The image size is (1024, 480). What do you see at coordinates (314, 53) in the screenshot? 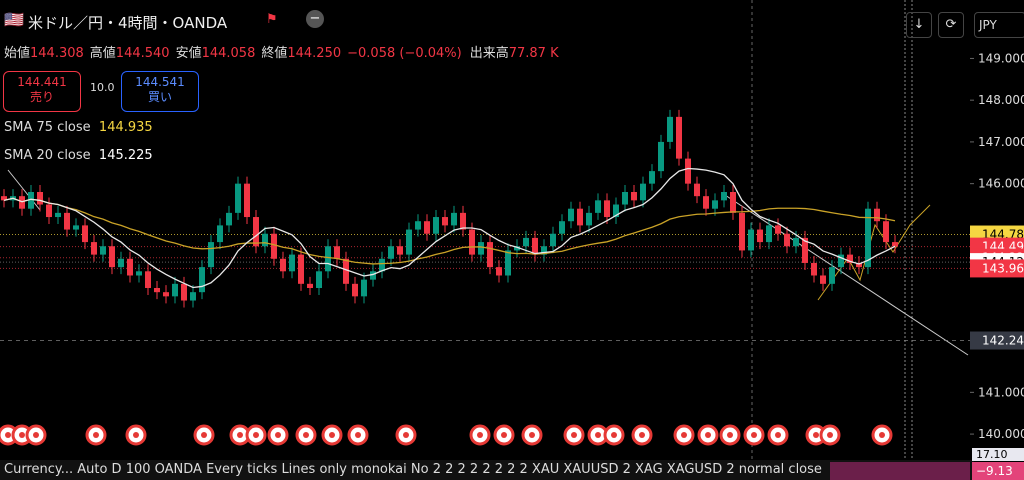
I see `ohlc-value: 144.250` at bounding box center [314, 53].